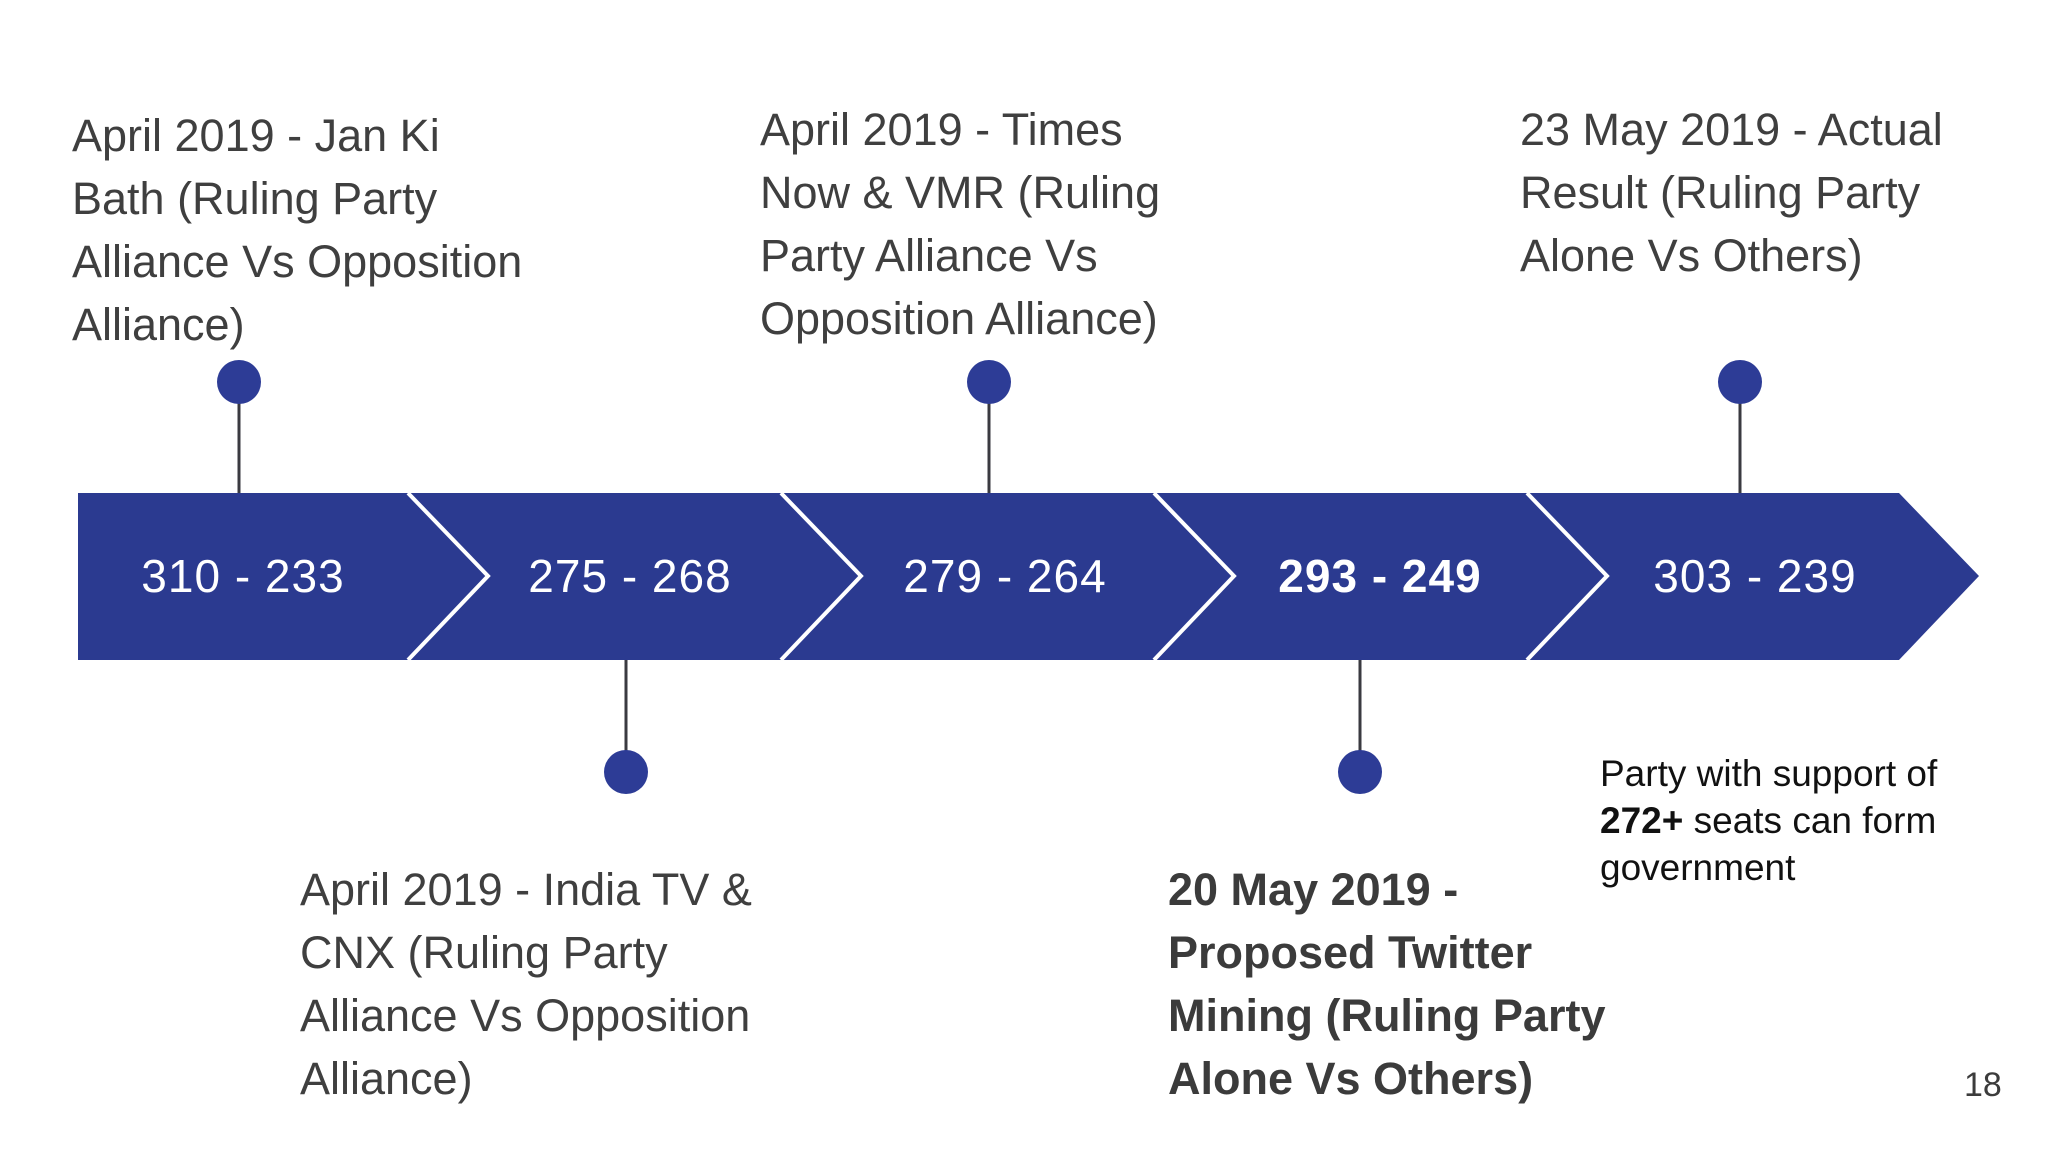 Image resolution: width=2048 pixels, height=1152 pixels. Describe the element at coordinates (243, 576) in the screenshot. I see `segment-value-jan-ki-bath: 310 - 233` at that location.